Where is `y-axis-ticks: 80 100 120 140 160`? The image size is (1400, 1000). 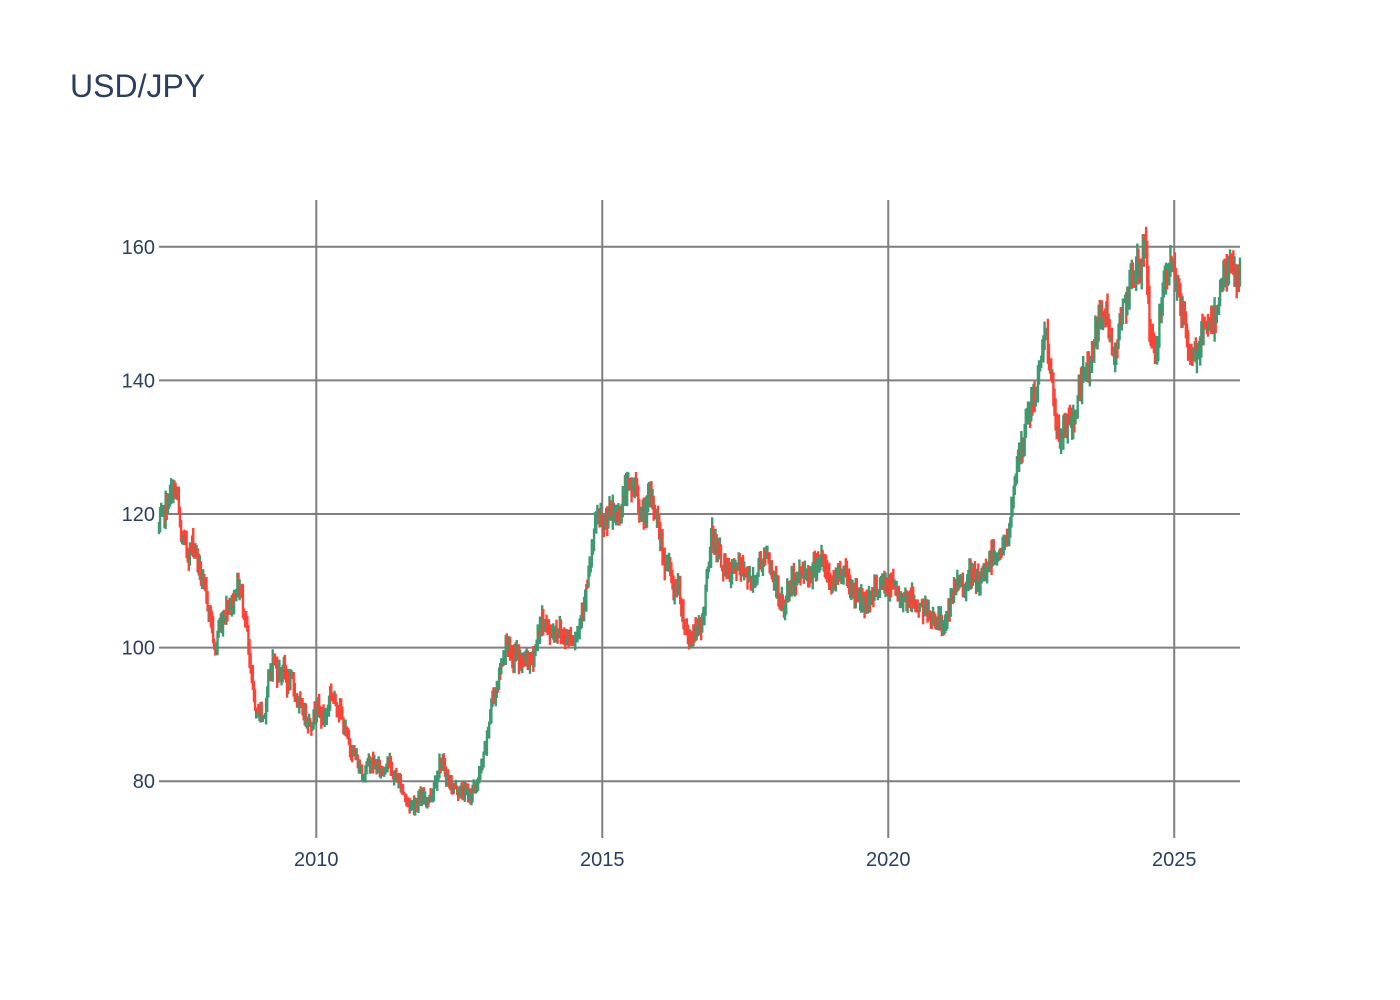
y-axis-ticks: 80 100 120 140 160 is located at coordinates (138, 515).